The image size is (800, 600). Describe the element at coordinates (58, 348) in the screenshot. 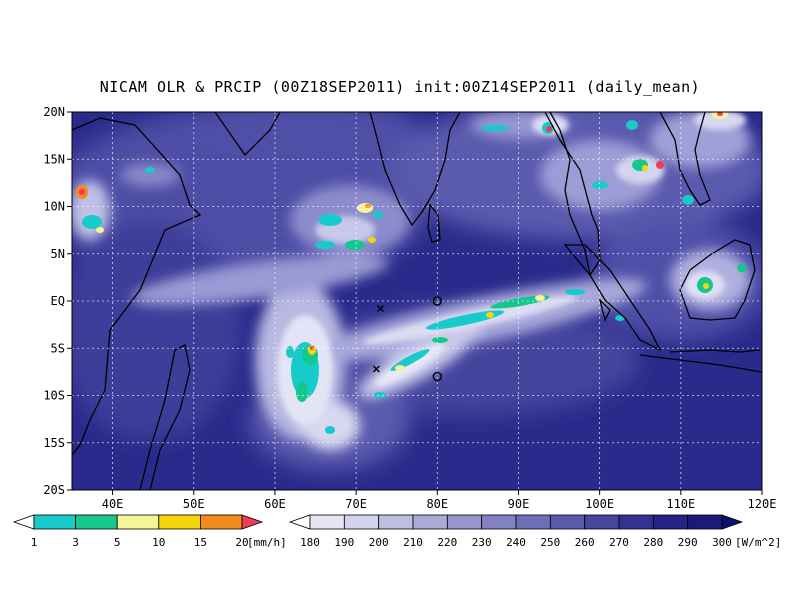

I see `lat-tick-label: 5S` at that location.